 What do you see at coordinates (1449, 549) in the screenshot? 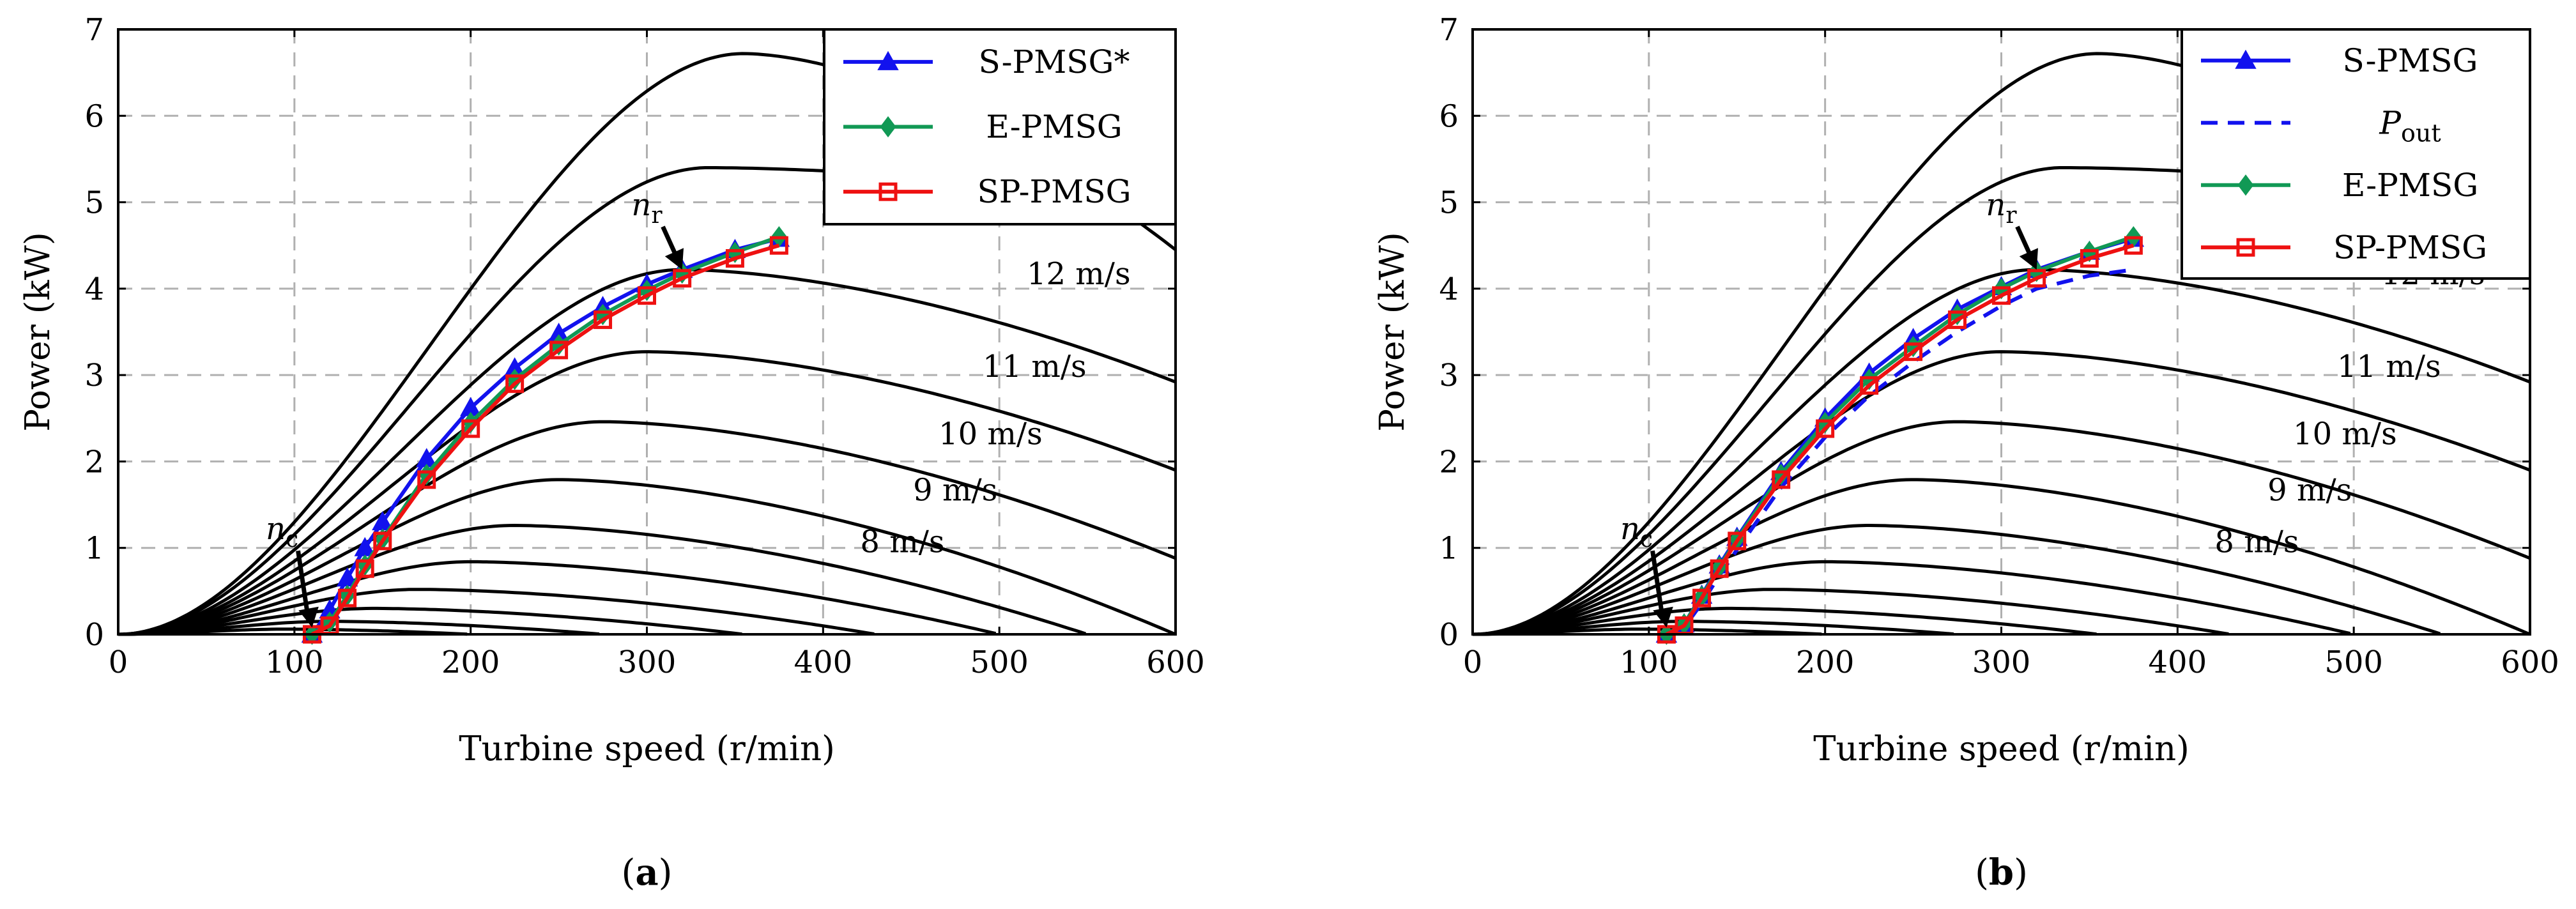
I see `y-tick-label: 1` at bounding box center [1449, 549].